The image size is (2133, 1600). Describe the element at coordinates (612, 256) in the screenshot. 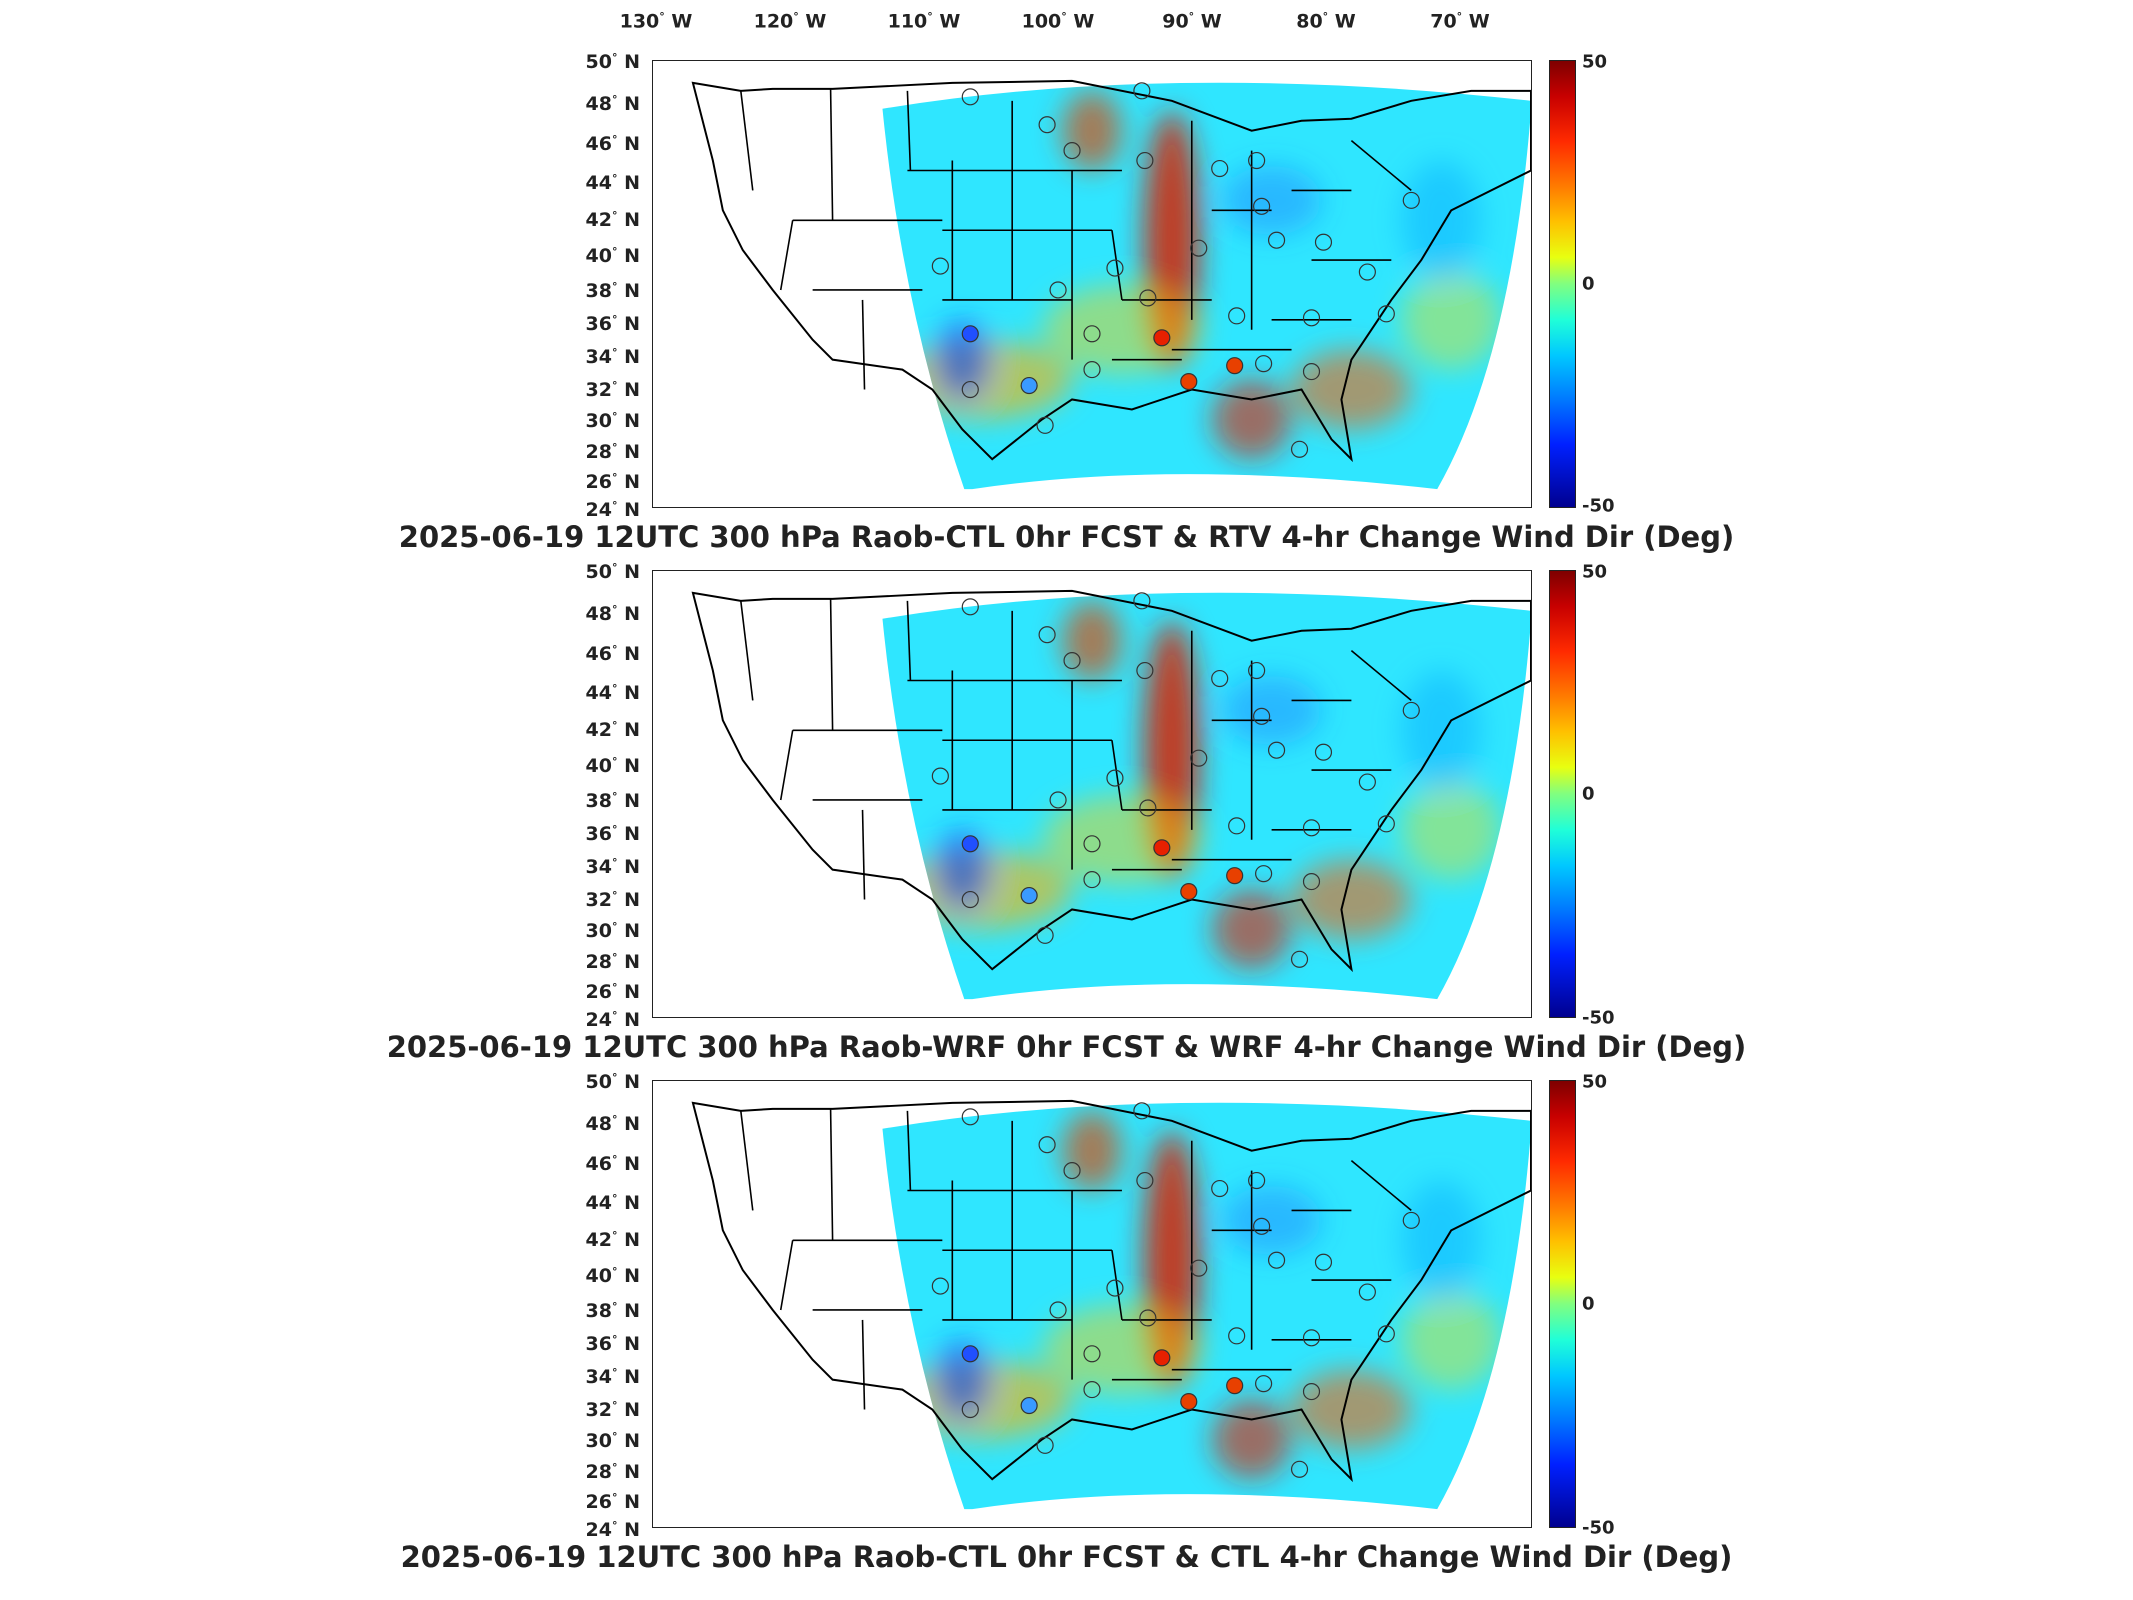

I see `lat-label: 40° N` at that location.